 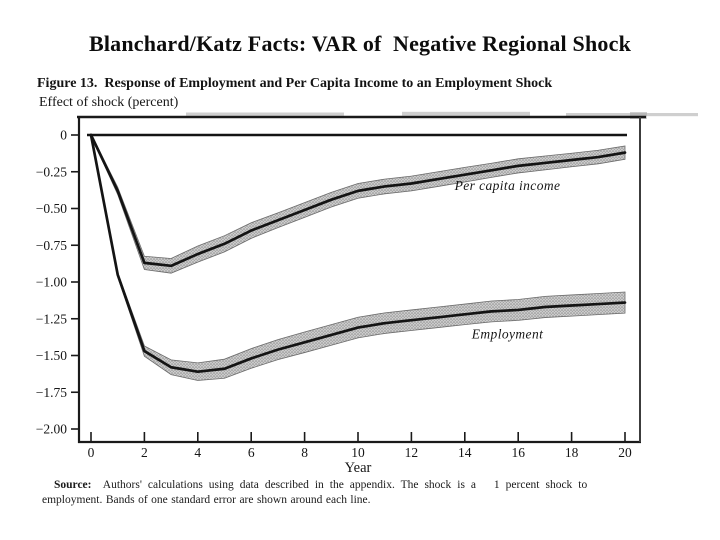 I want to click on x-tick-label: 14, so click(x=465, y=452).